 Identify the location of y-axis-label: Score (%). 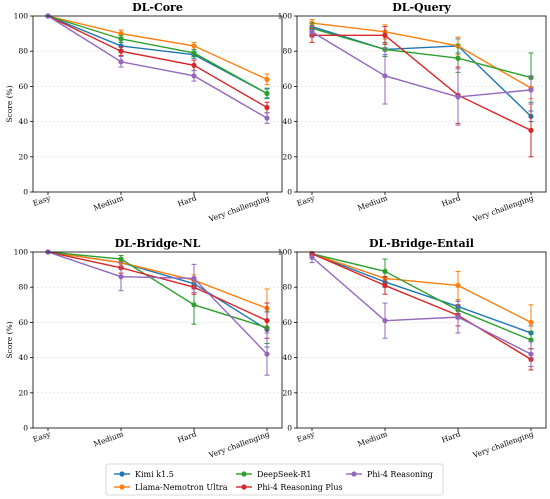
(9, 339).